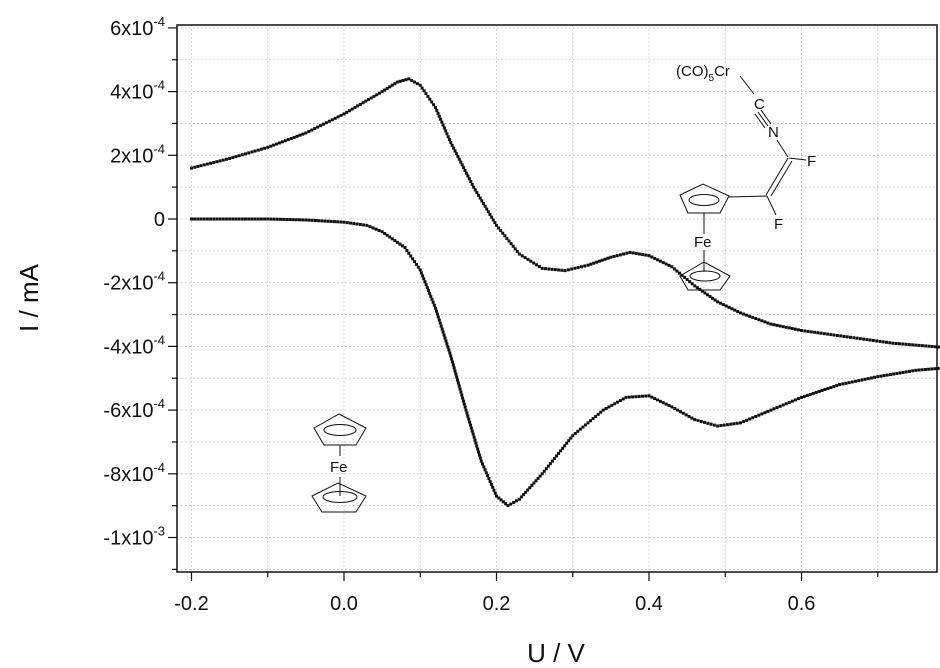  Describe the element at coordinates (134, 409) in the screenshot. I see `y-tick-label: -6x10⁻⁴` at that location.